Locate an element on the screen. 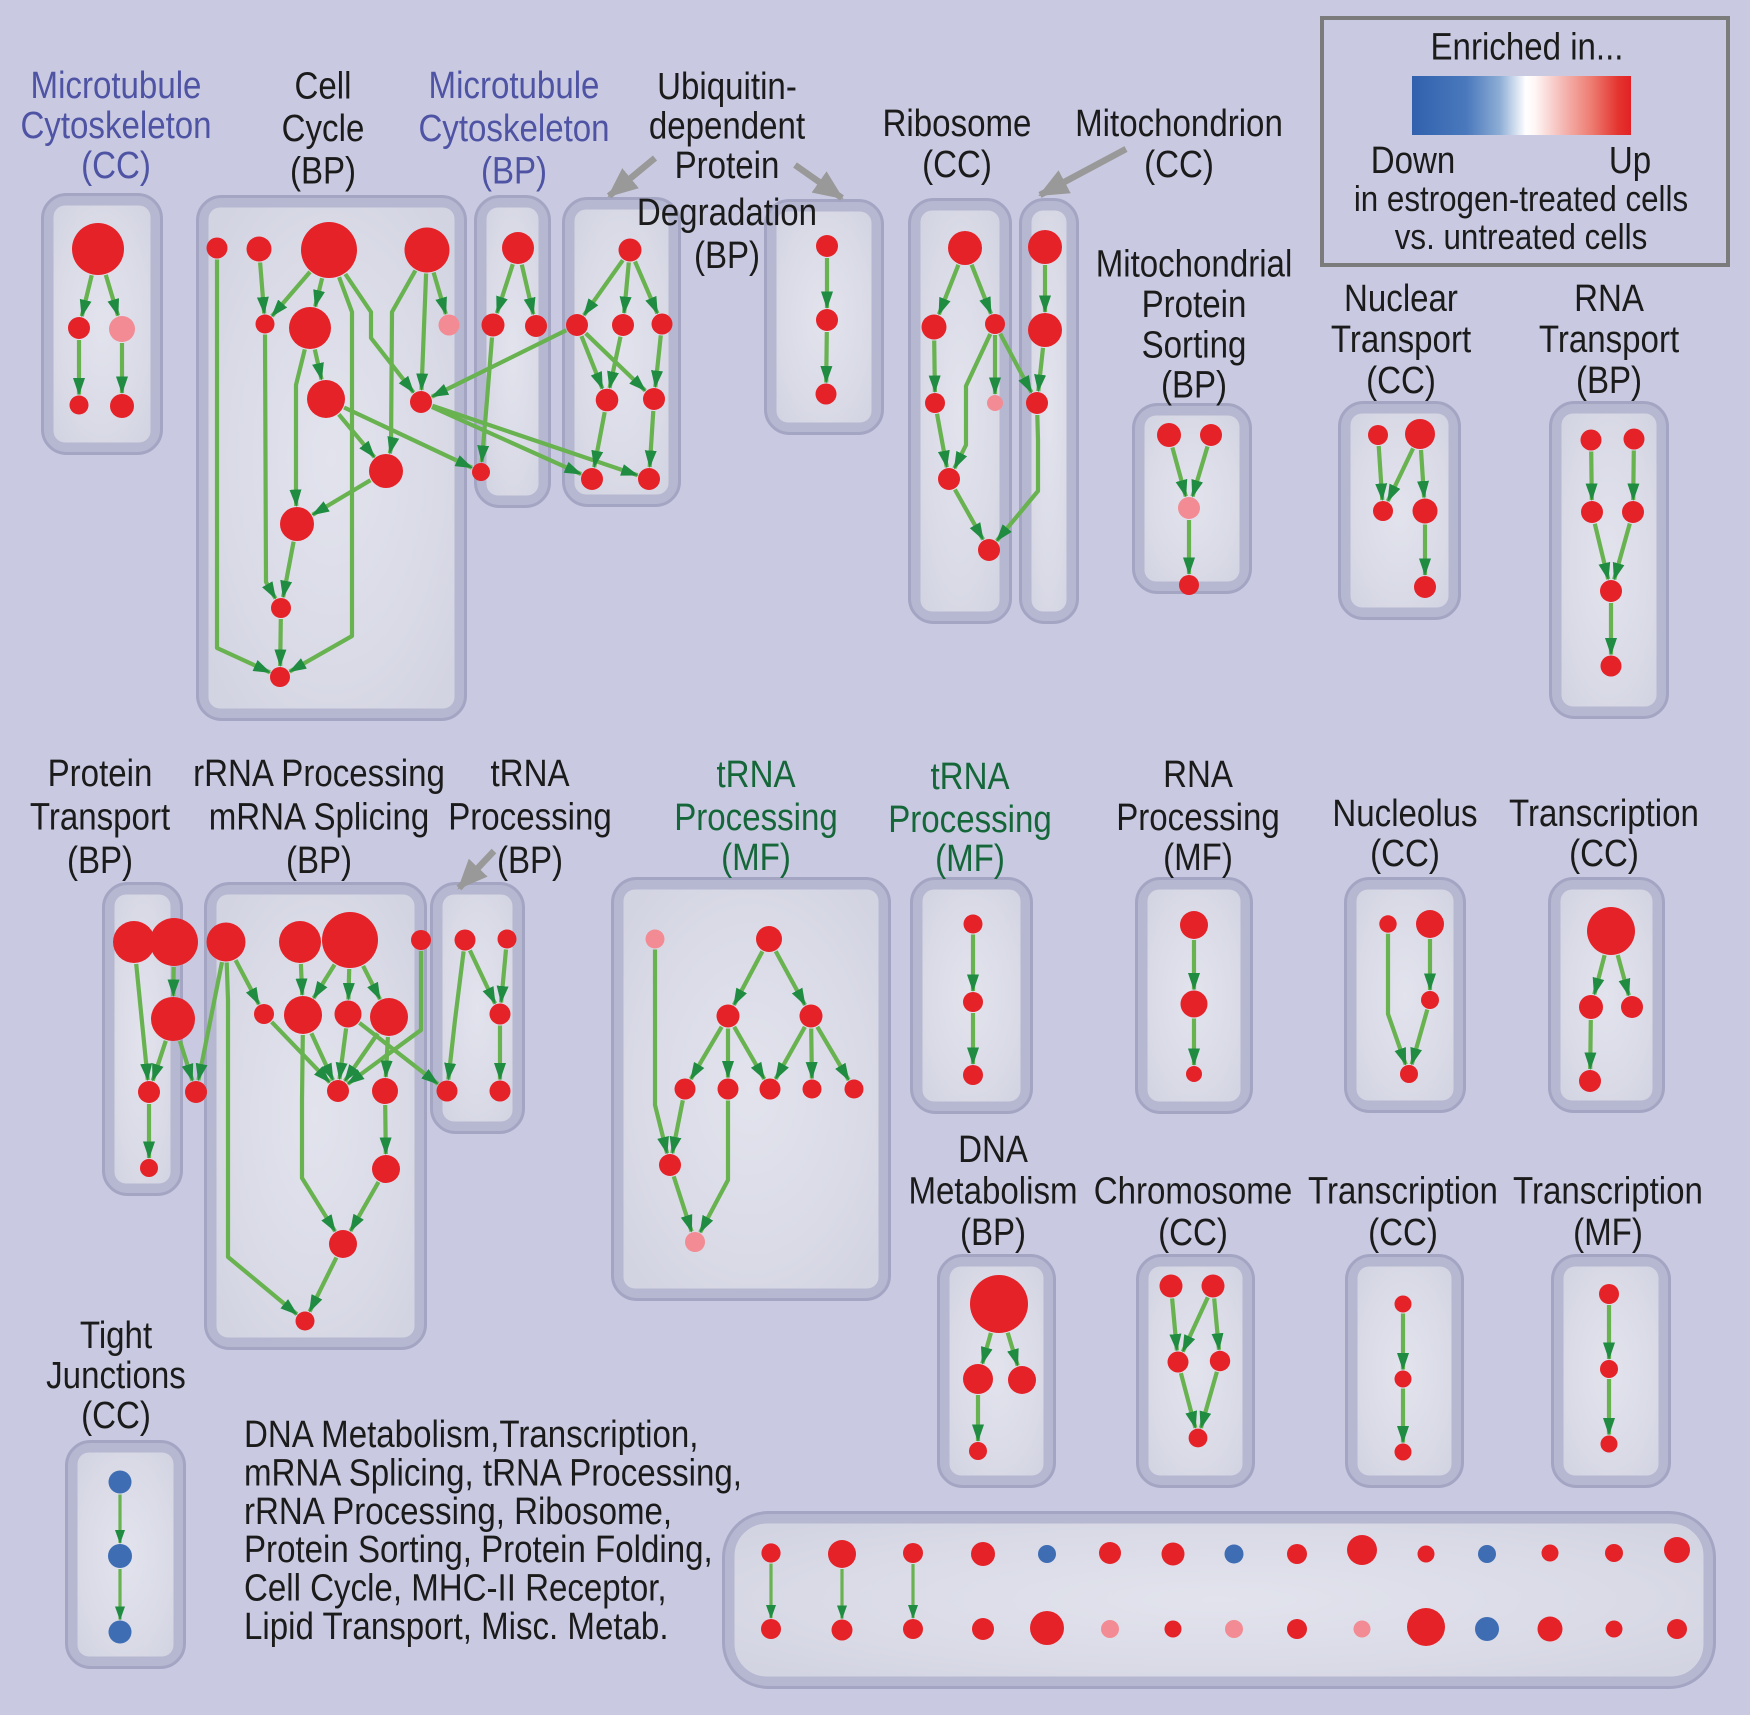 Image resolution: width=1750 pixels, height=1715 pixels. svg-text: DNA Metabolism,Transcription, is located at coordinates (471, 1435).